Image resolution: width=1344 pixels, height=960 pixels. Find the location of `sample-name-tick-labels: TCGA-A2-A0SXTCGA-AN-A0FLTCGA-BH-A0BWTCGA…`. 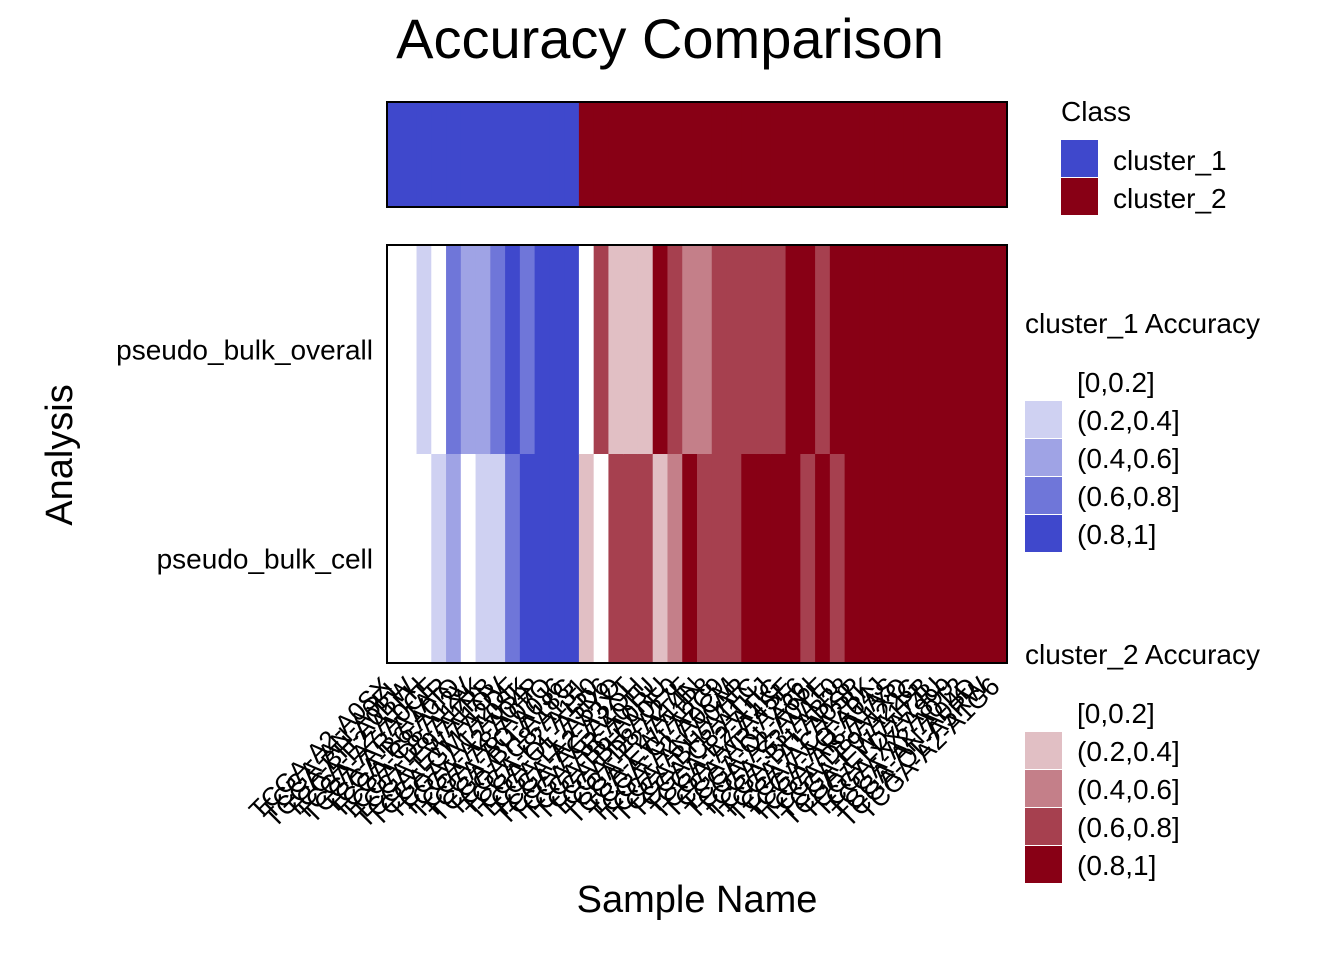

sample-name-tick-labels: TCGA-A2-A0SXTCGA-AN-A0FLTCGA-BH-A0BWTCGA… is located at coordinates (624, 752).